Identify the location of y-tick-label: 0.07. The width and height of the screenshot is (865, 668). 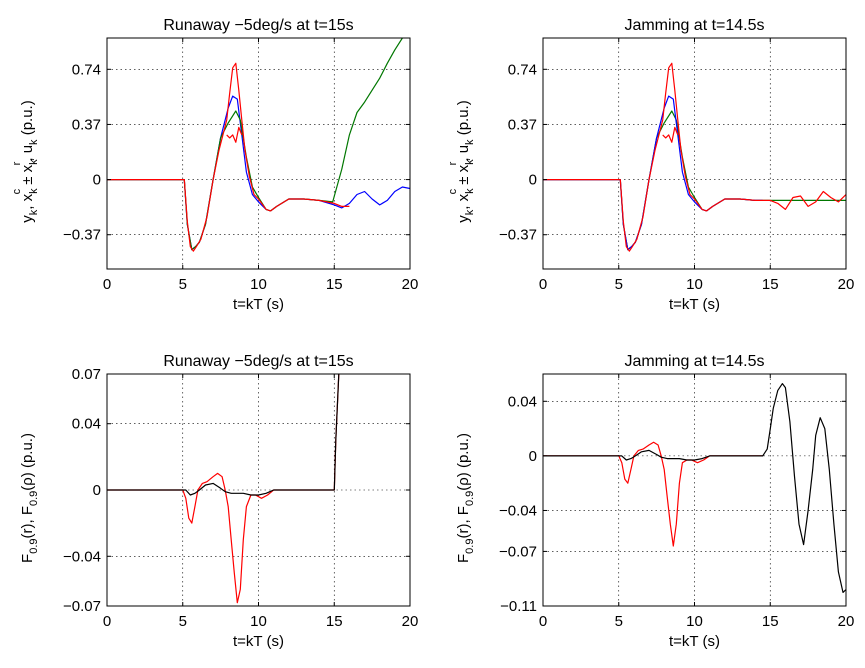
(86, 374).